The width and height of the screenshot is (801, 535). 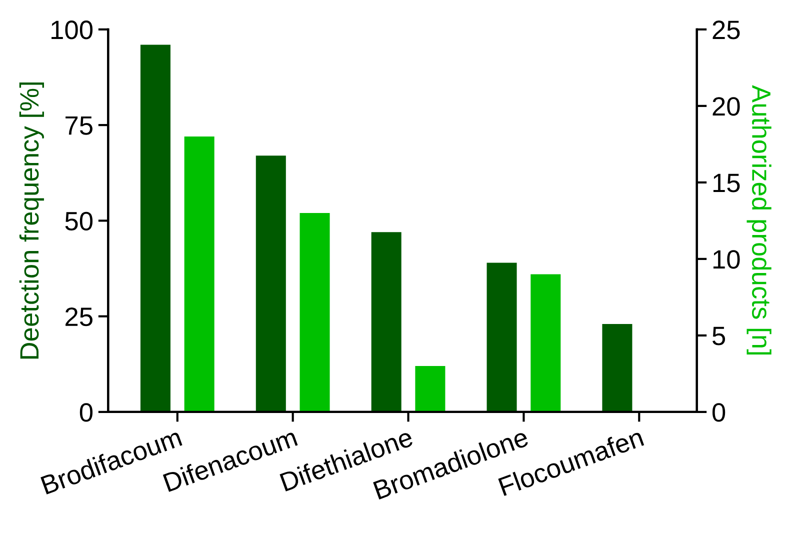 What do you see at coordinates (31, 220) in the screenshot?
I see `y-axis-title: Deetction frequency [%]` at bounding box center [31, 220].